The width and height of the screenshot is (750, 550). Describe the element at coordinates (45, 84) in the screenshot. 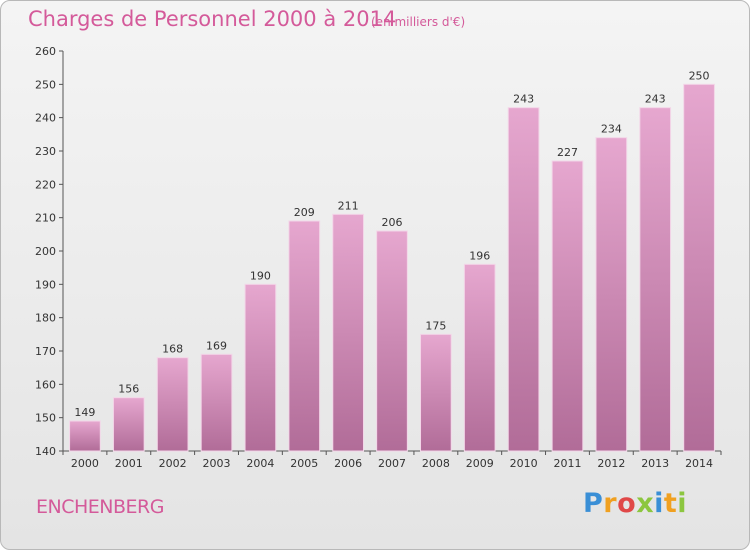

I see `y-tick-label: 250` at that location.